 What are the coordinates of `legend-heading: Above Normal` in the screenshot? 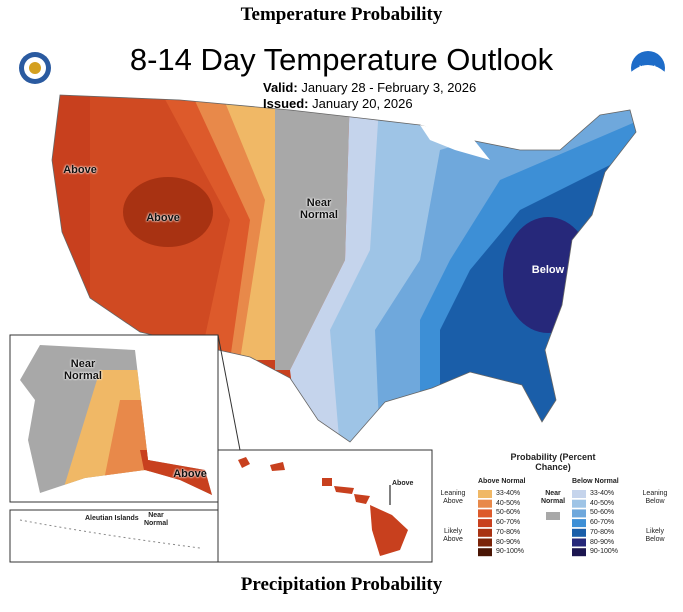 It's located at (502, 481).